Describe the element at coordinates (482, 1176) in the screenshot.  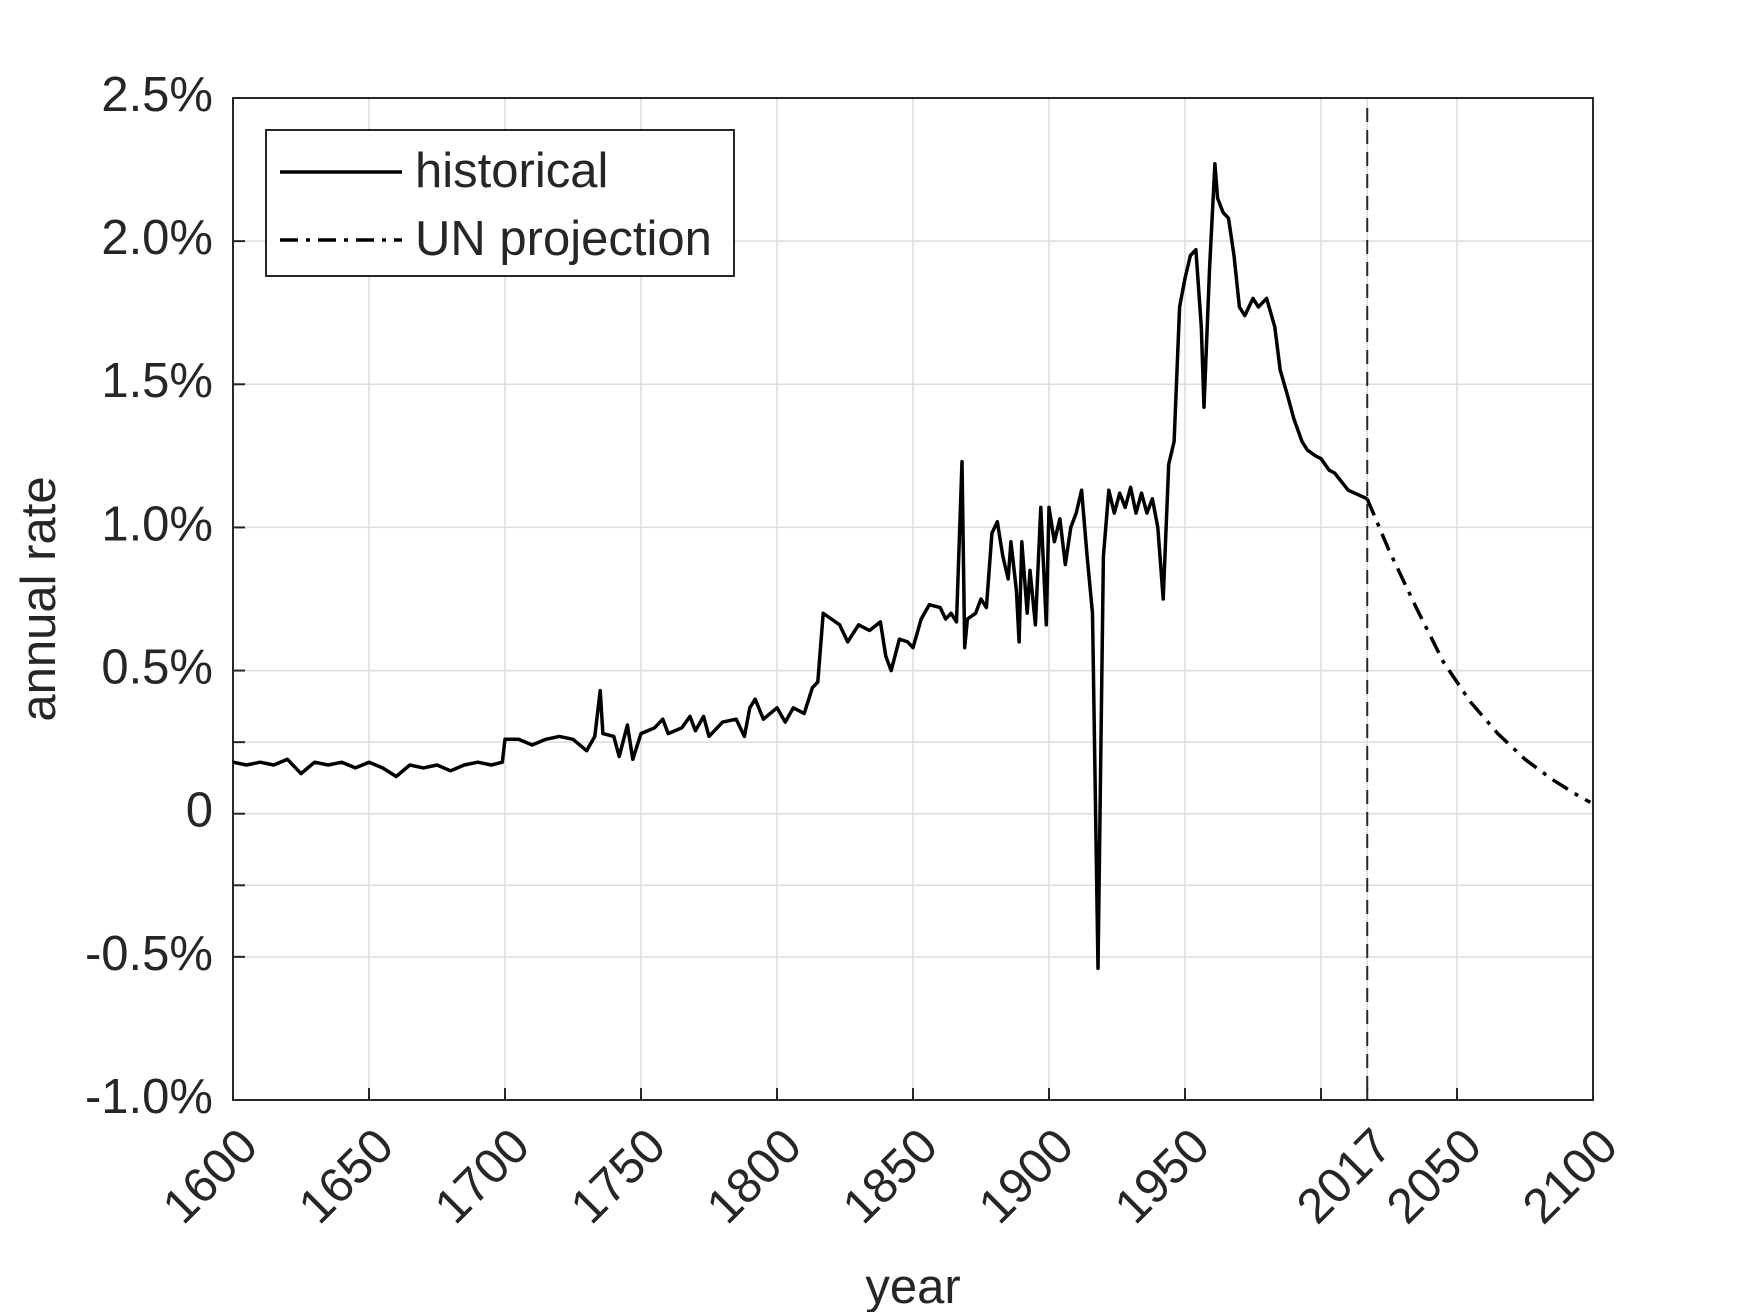
I see `x-tick-label: 1700` at that location.